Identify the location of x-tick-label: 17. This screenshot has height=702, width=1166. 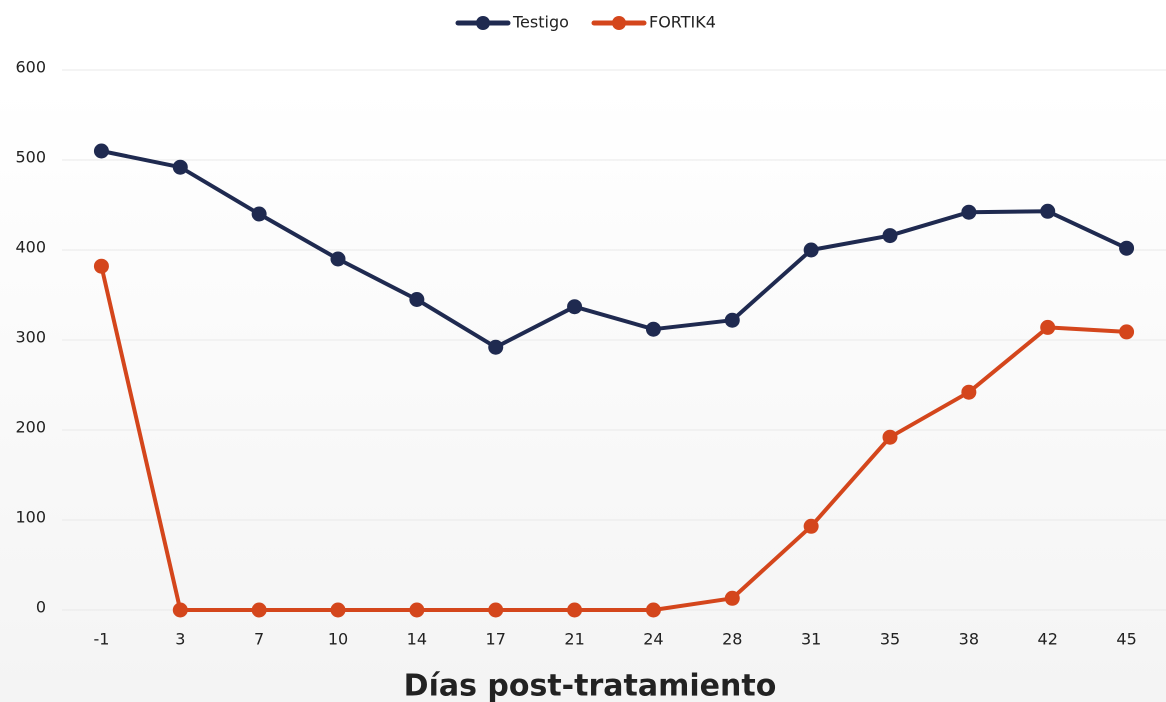
(496, 639).